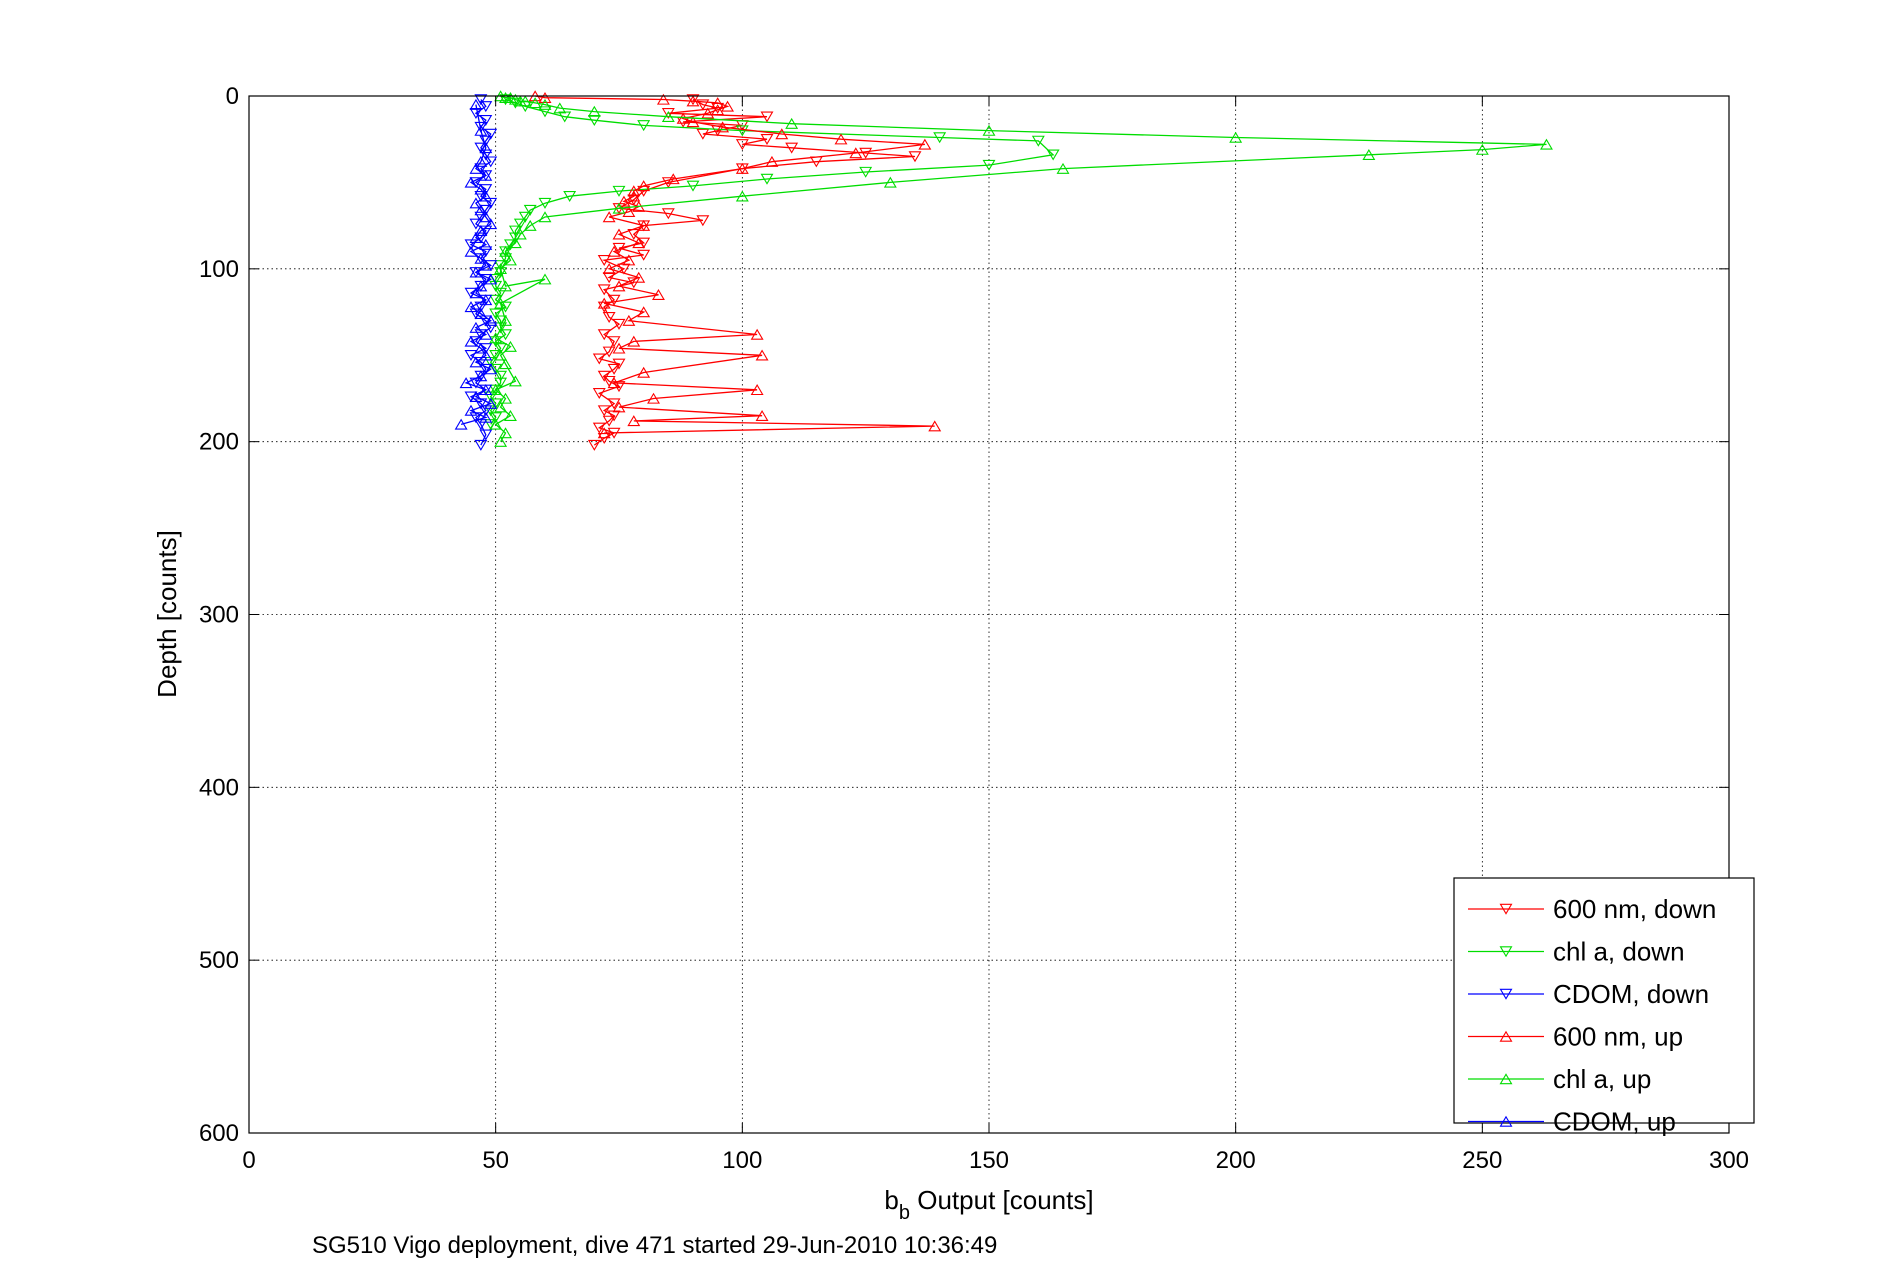 This screenshot has width=1891, height=1262. What do you see at coordinates (1618, 1037) in the screenshot?
I see `legend-label: 600 nm, up` at bounding box center [1618, 1037].